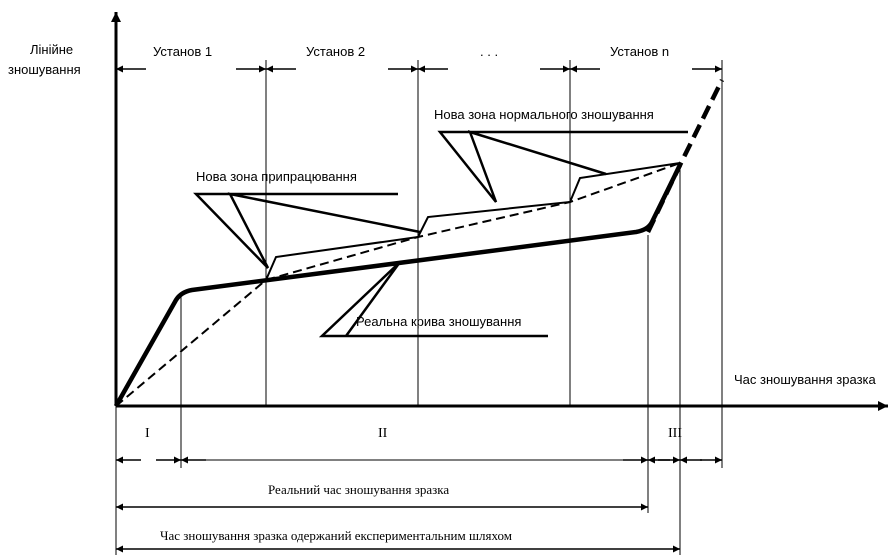  Describe the element at coordinates (473, 221) in the screenshot. I see `sawtooth-curve` at that location.